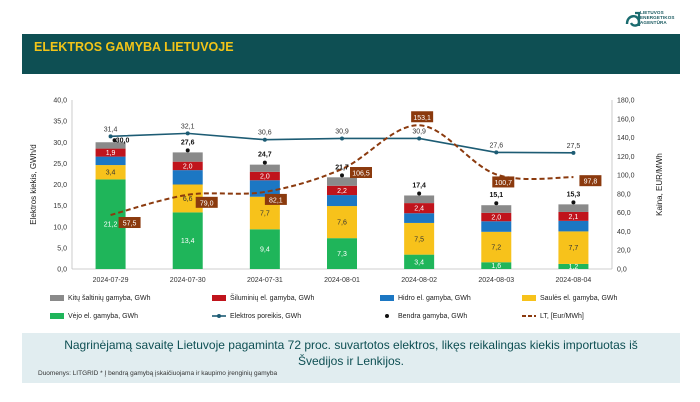  I want to click on x-tick-label: 2024-07-29, so click(111, 280).